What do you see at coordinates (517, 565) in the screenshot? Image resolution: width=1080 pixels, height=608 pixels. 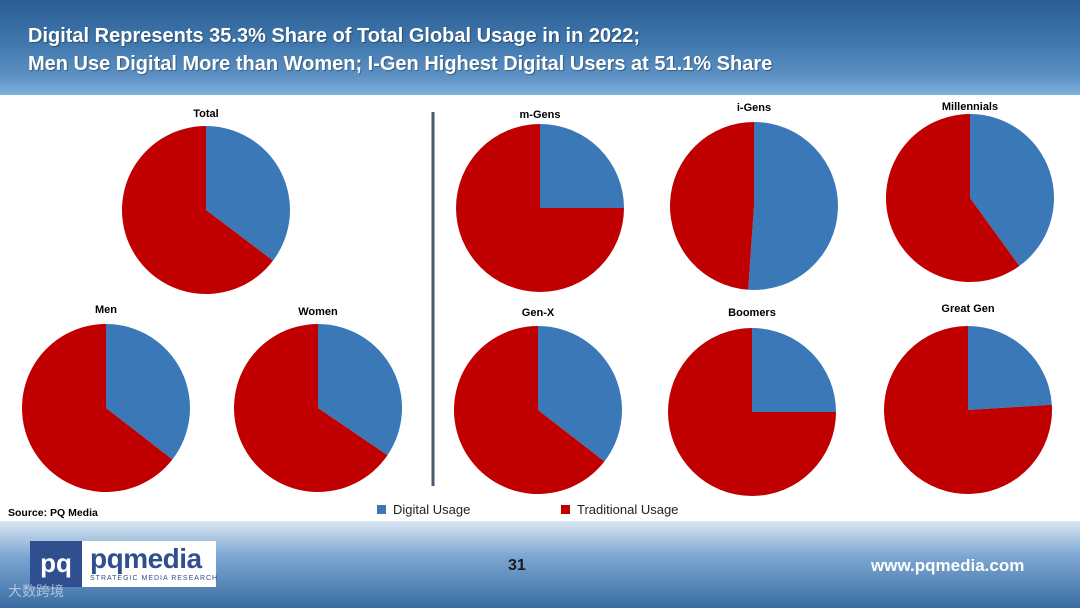 I see `page-number: 31` at bounding box center [517, 565].